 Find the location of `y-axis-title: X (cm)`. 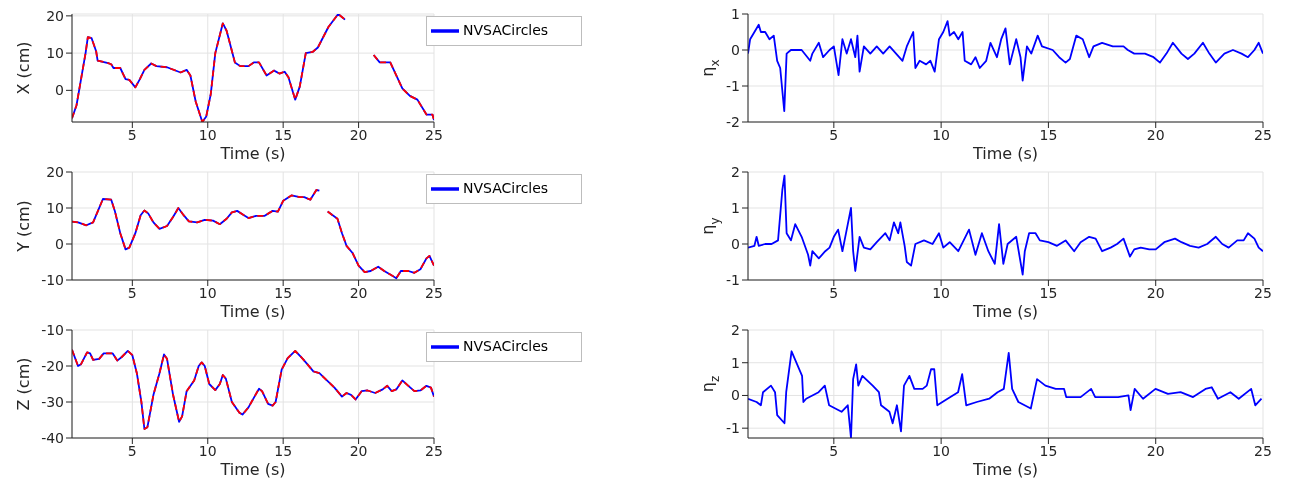

y-axis-title: X (cm) is located at coordinates (23, 68).